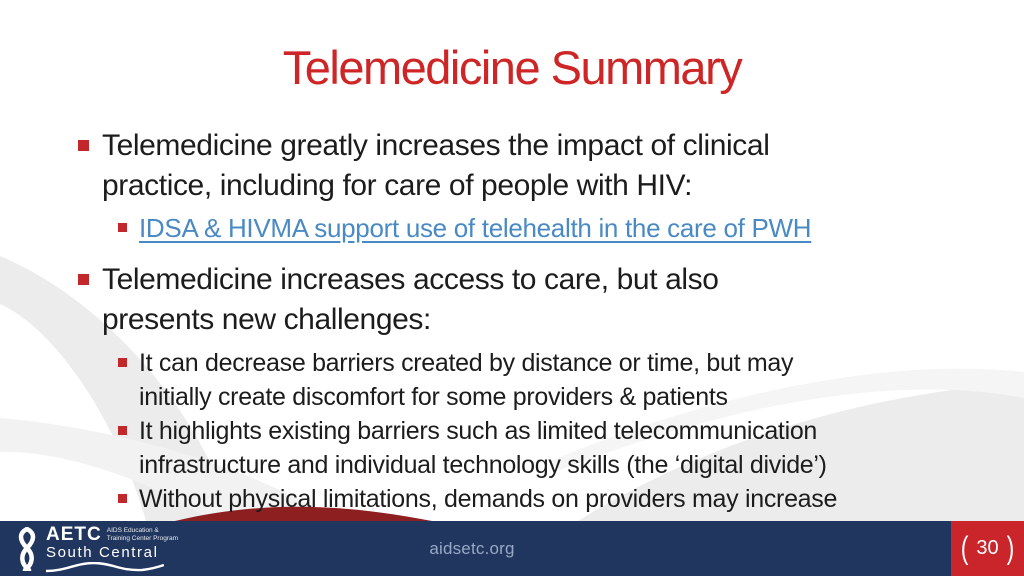 The height and width of the screenshot is (576, 1024). What do you see at coordinates (472, 548) in the screenshot?
I see `website-link: aidsetc.org` at bounding box center [472, 548].